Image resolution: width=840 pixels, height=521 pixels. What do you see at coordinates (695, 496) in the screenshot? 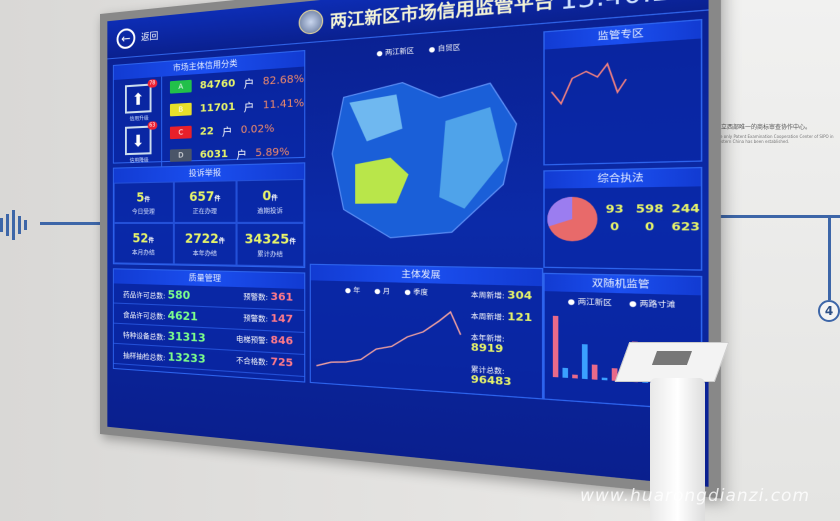
I see `watermark: www.huarongdianzi.com` at bounding box center [695, 496].